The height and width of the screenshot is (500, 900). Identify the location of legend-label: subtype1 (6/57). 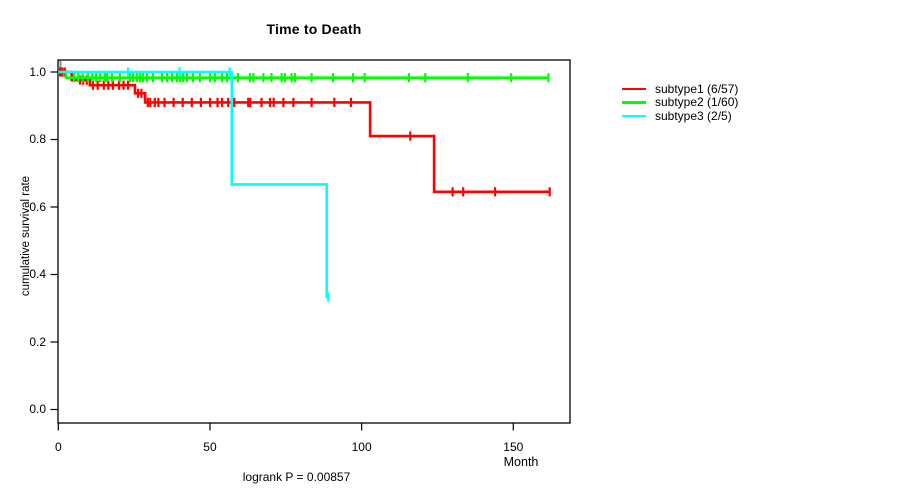
(697, 88).